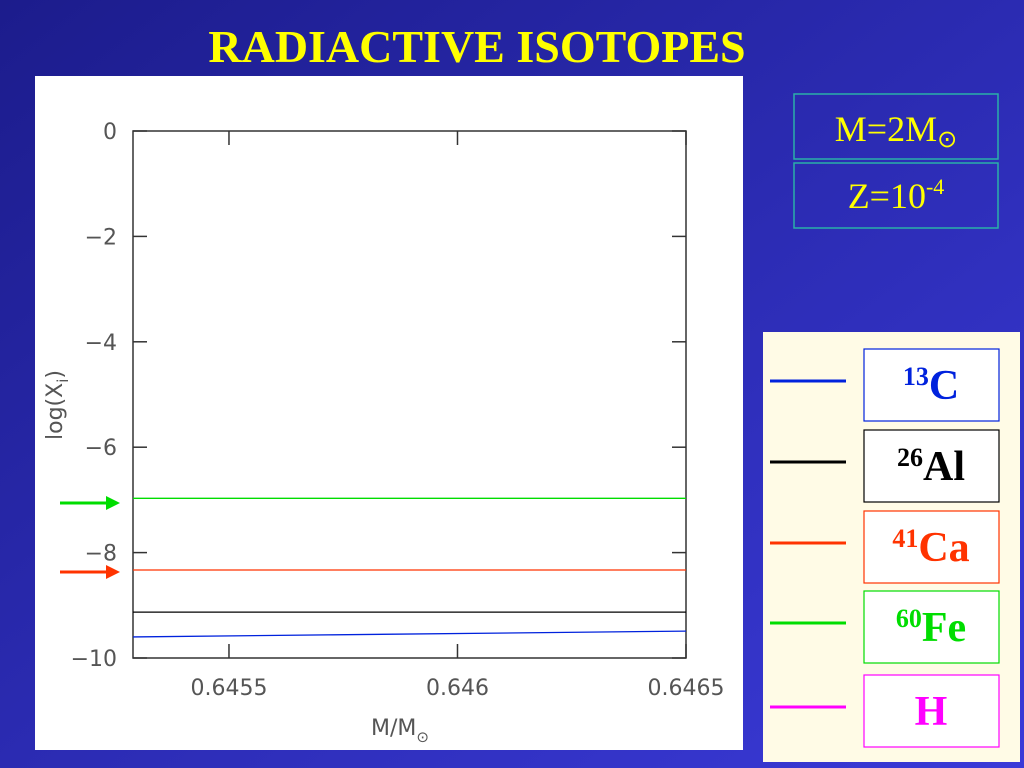 The width and height of the screenshot is (1024, 768). Describe the element at coordinates (686, 688) in the screenshot. I see `x-tick-label: 0.6465` at that location.